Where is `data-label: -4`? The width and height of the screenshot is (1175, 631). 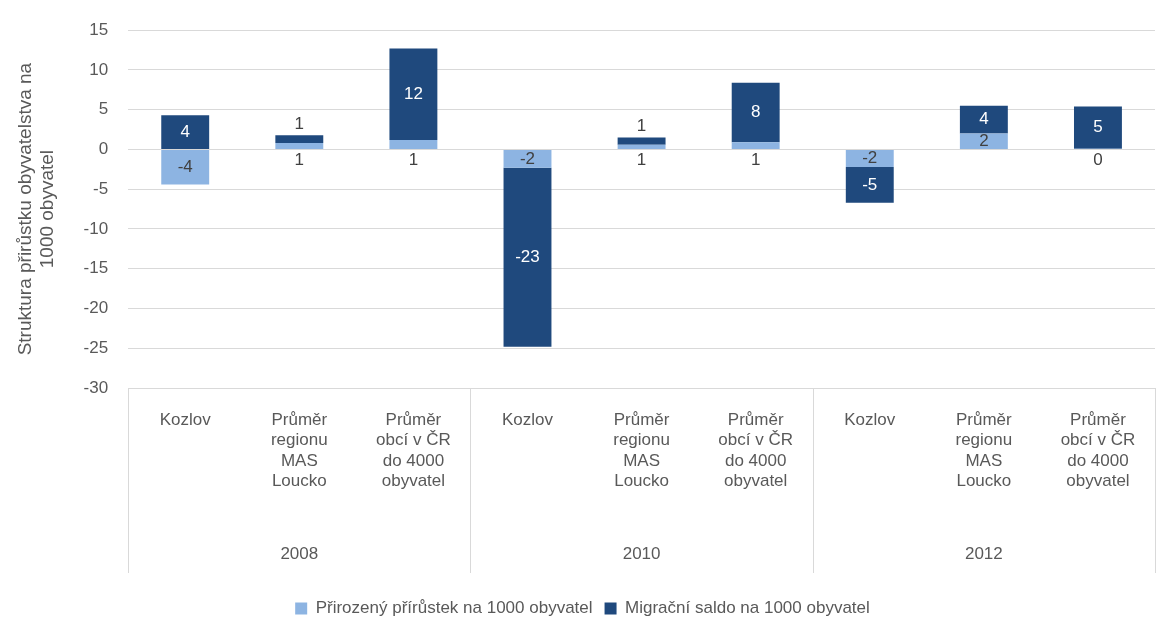 data-label: -4 is located at coordinates (185, 166).